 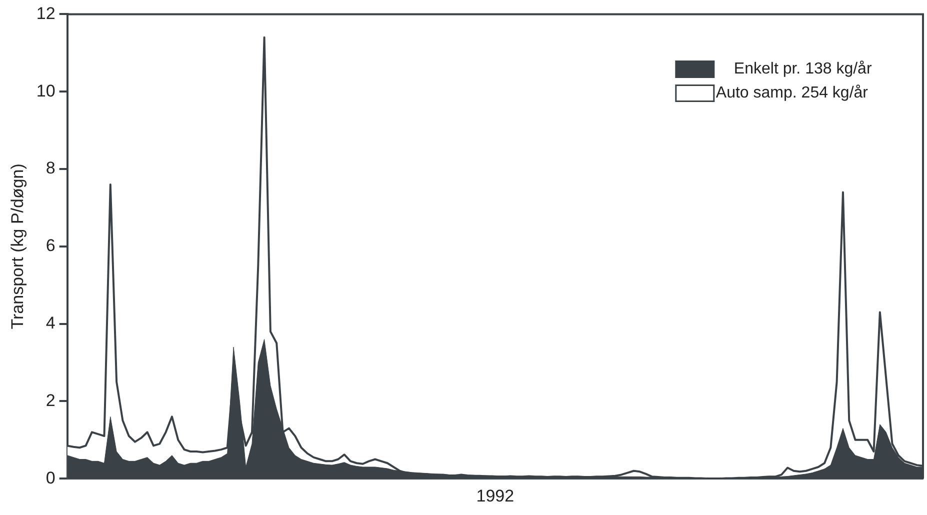 I want to click on x-axis-title: 1992, so click(x=495, y=496).